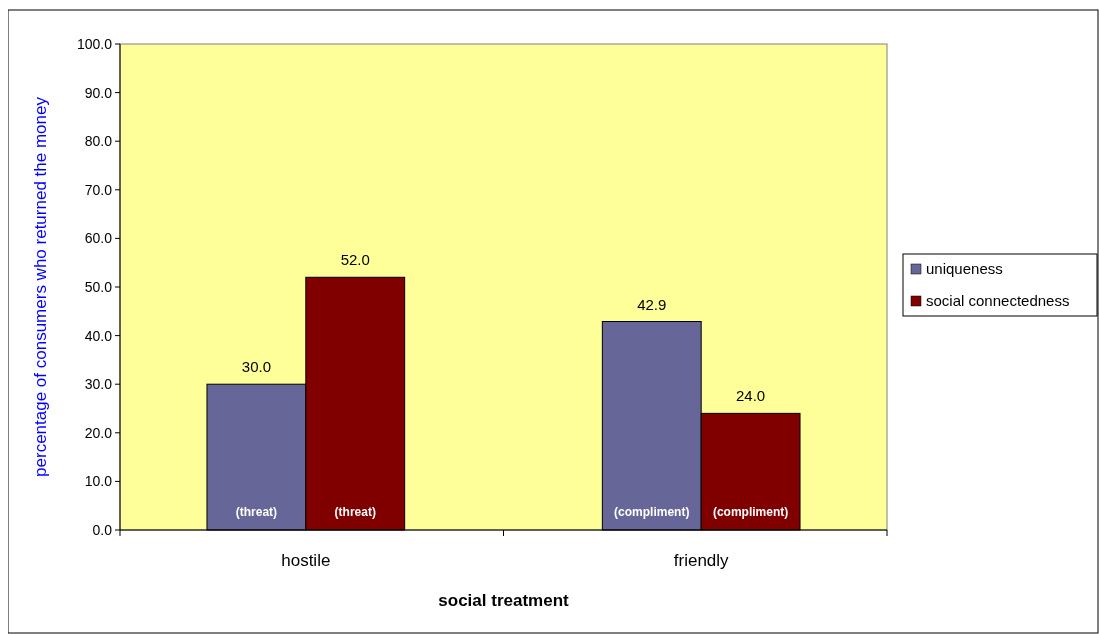  I want to click on data-label: 24.0, so click(751, 396).